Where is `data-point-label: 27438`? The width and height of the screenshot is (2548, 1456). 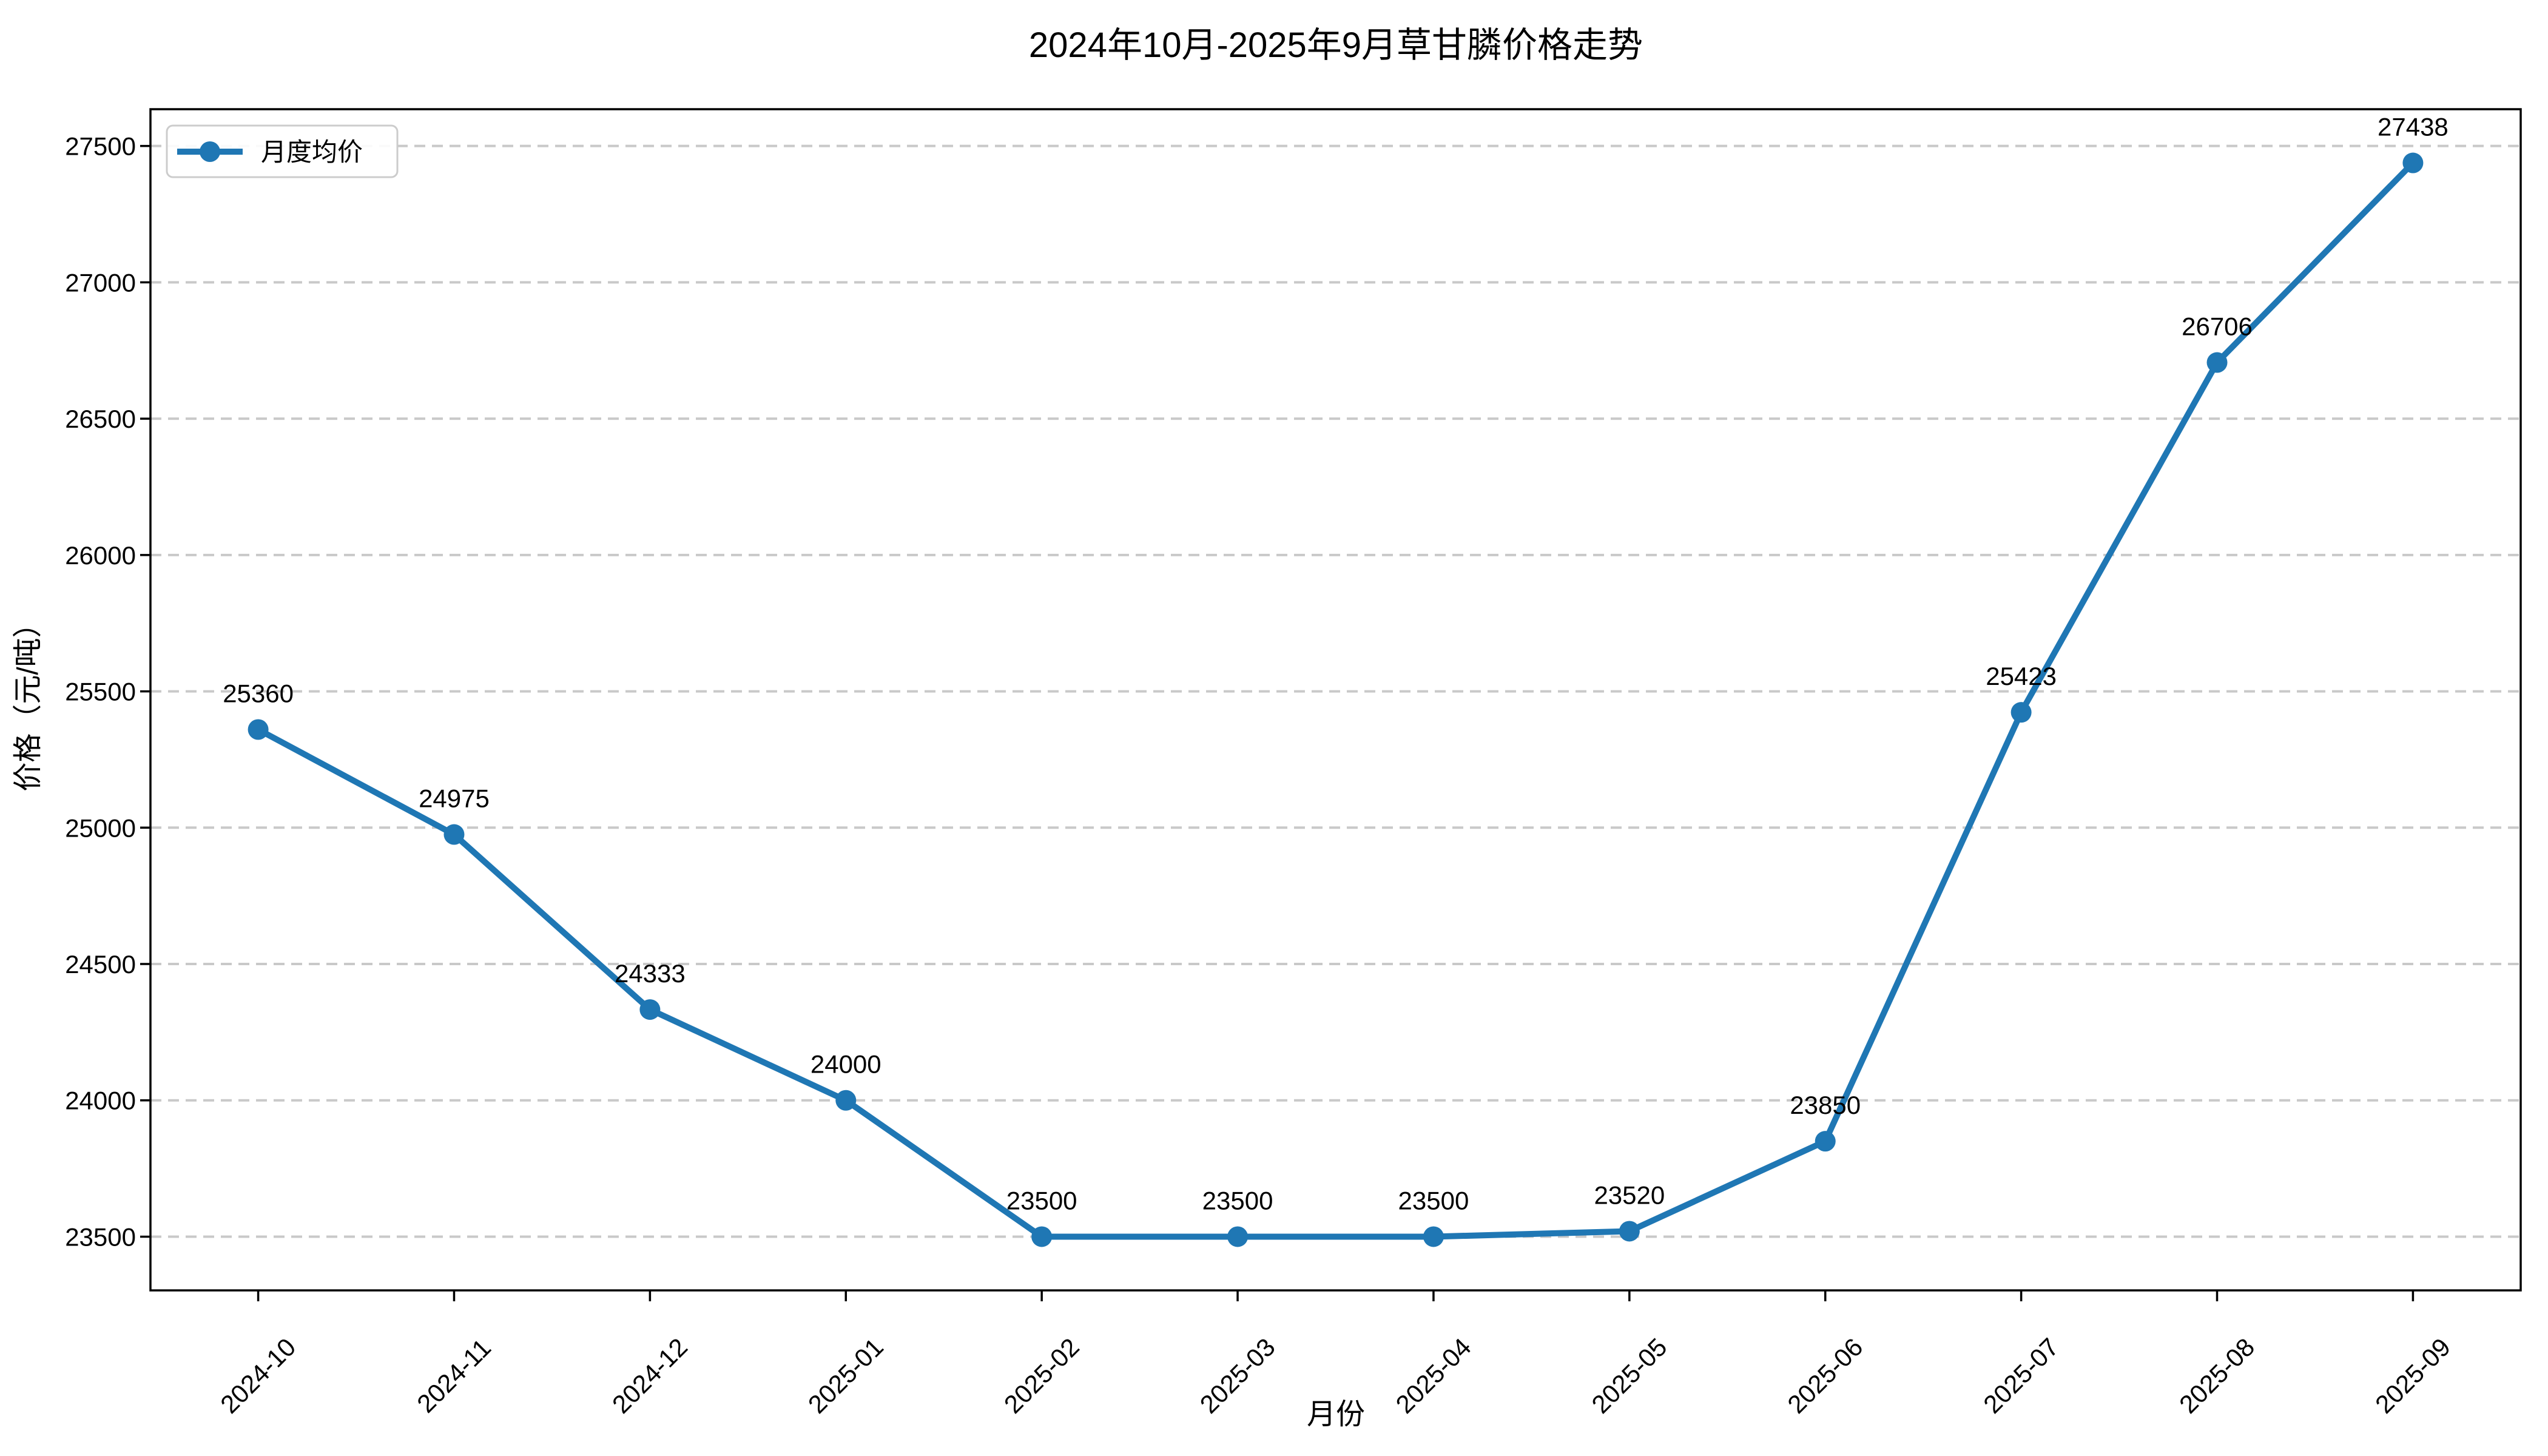
data-point-label: 27438 is located at coordinates (2413, 127).